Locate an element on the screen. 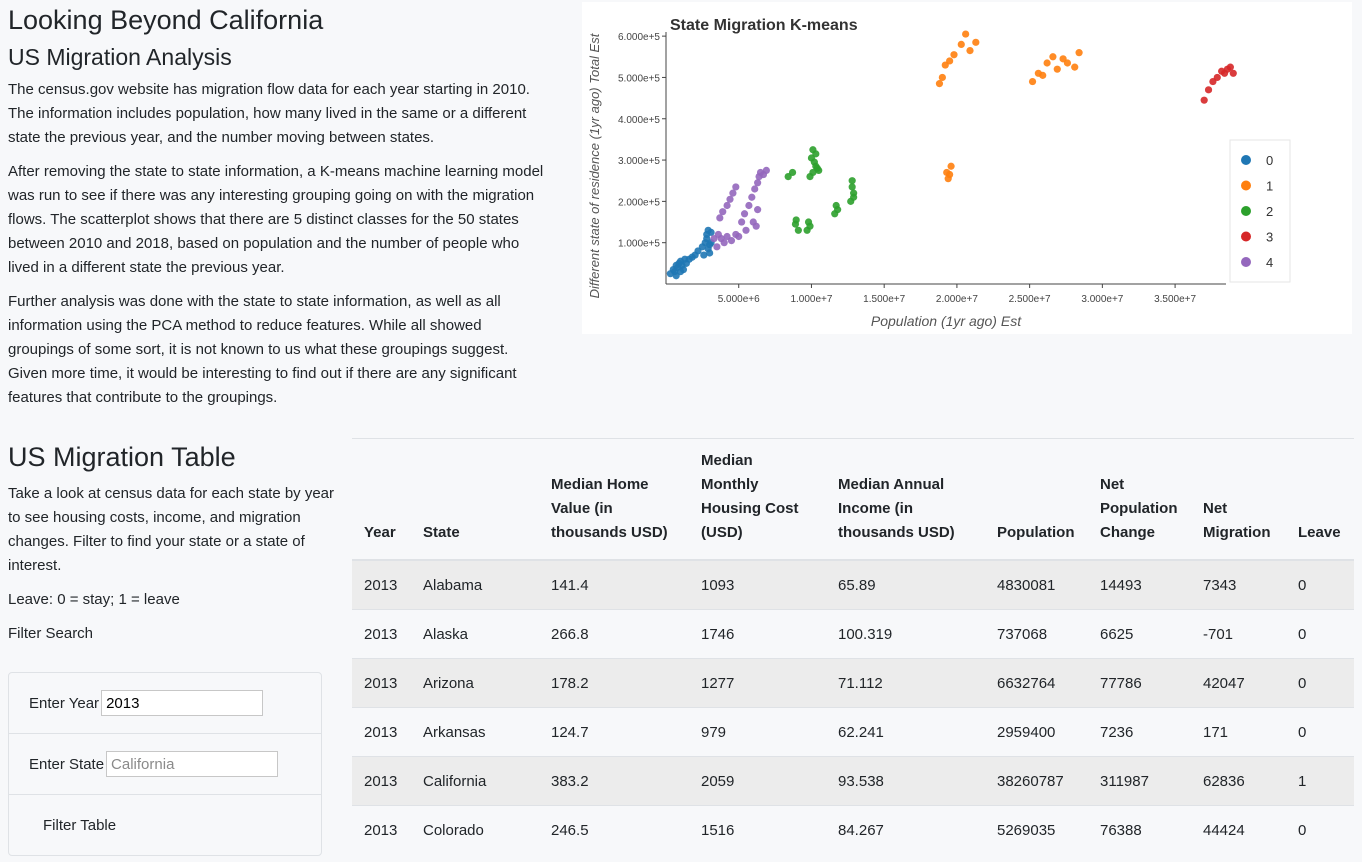 Image resolution: width=1362 pixels, height=862 pixels. year-input is located at coordinates (182, 703).